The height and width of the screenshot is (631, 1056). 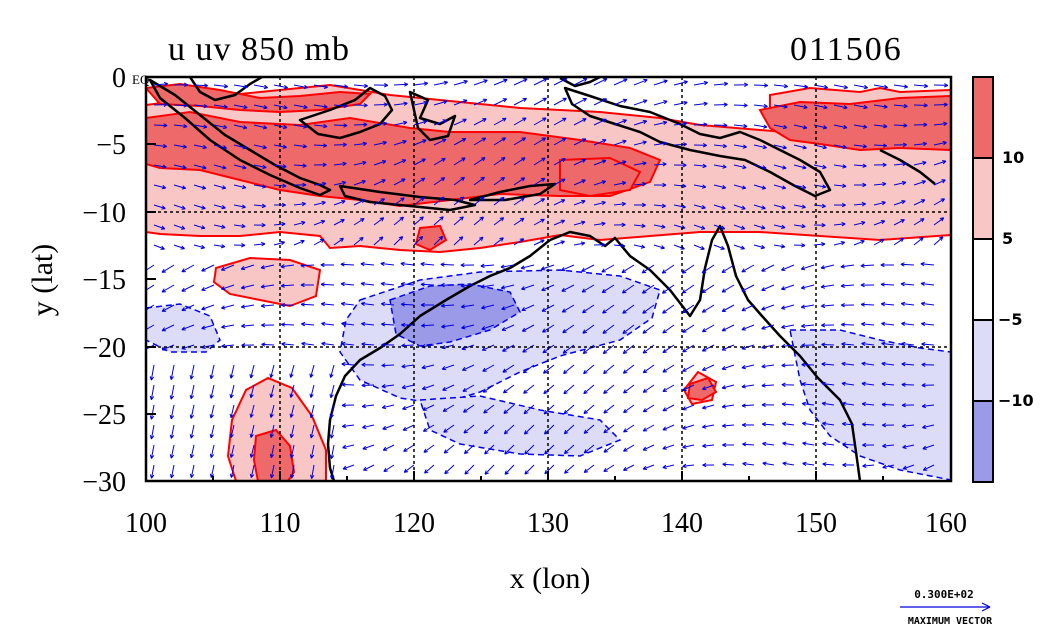 What do you see at coordinates (816, 523) in the screenshot?
I see `x-tick-label: 150` at bounding box center [816, 523].